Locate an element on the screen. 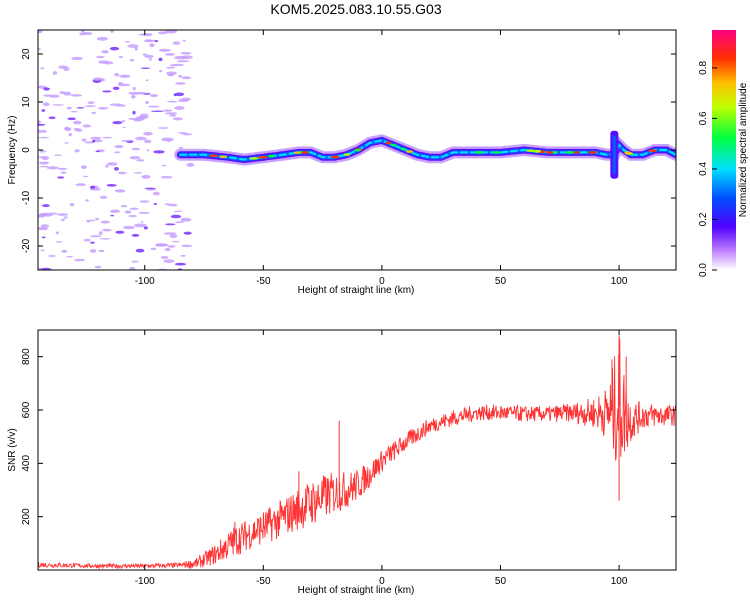  x-tick-label: 100 is located at coordinates (619, 281).